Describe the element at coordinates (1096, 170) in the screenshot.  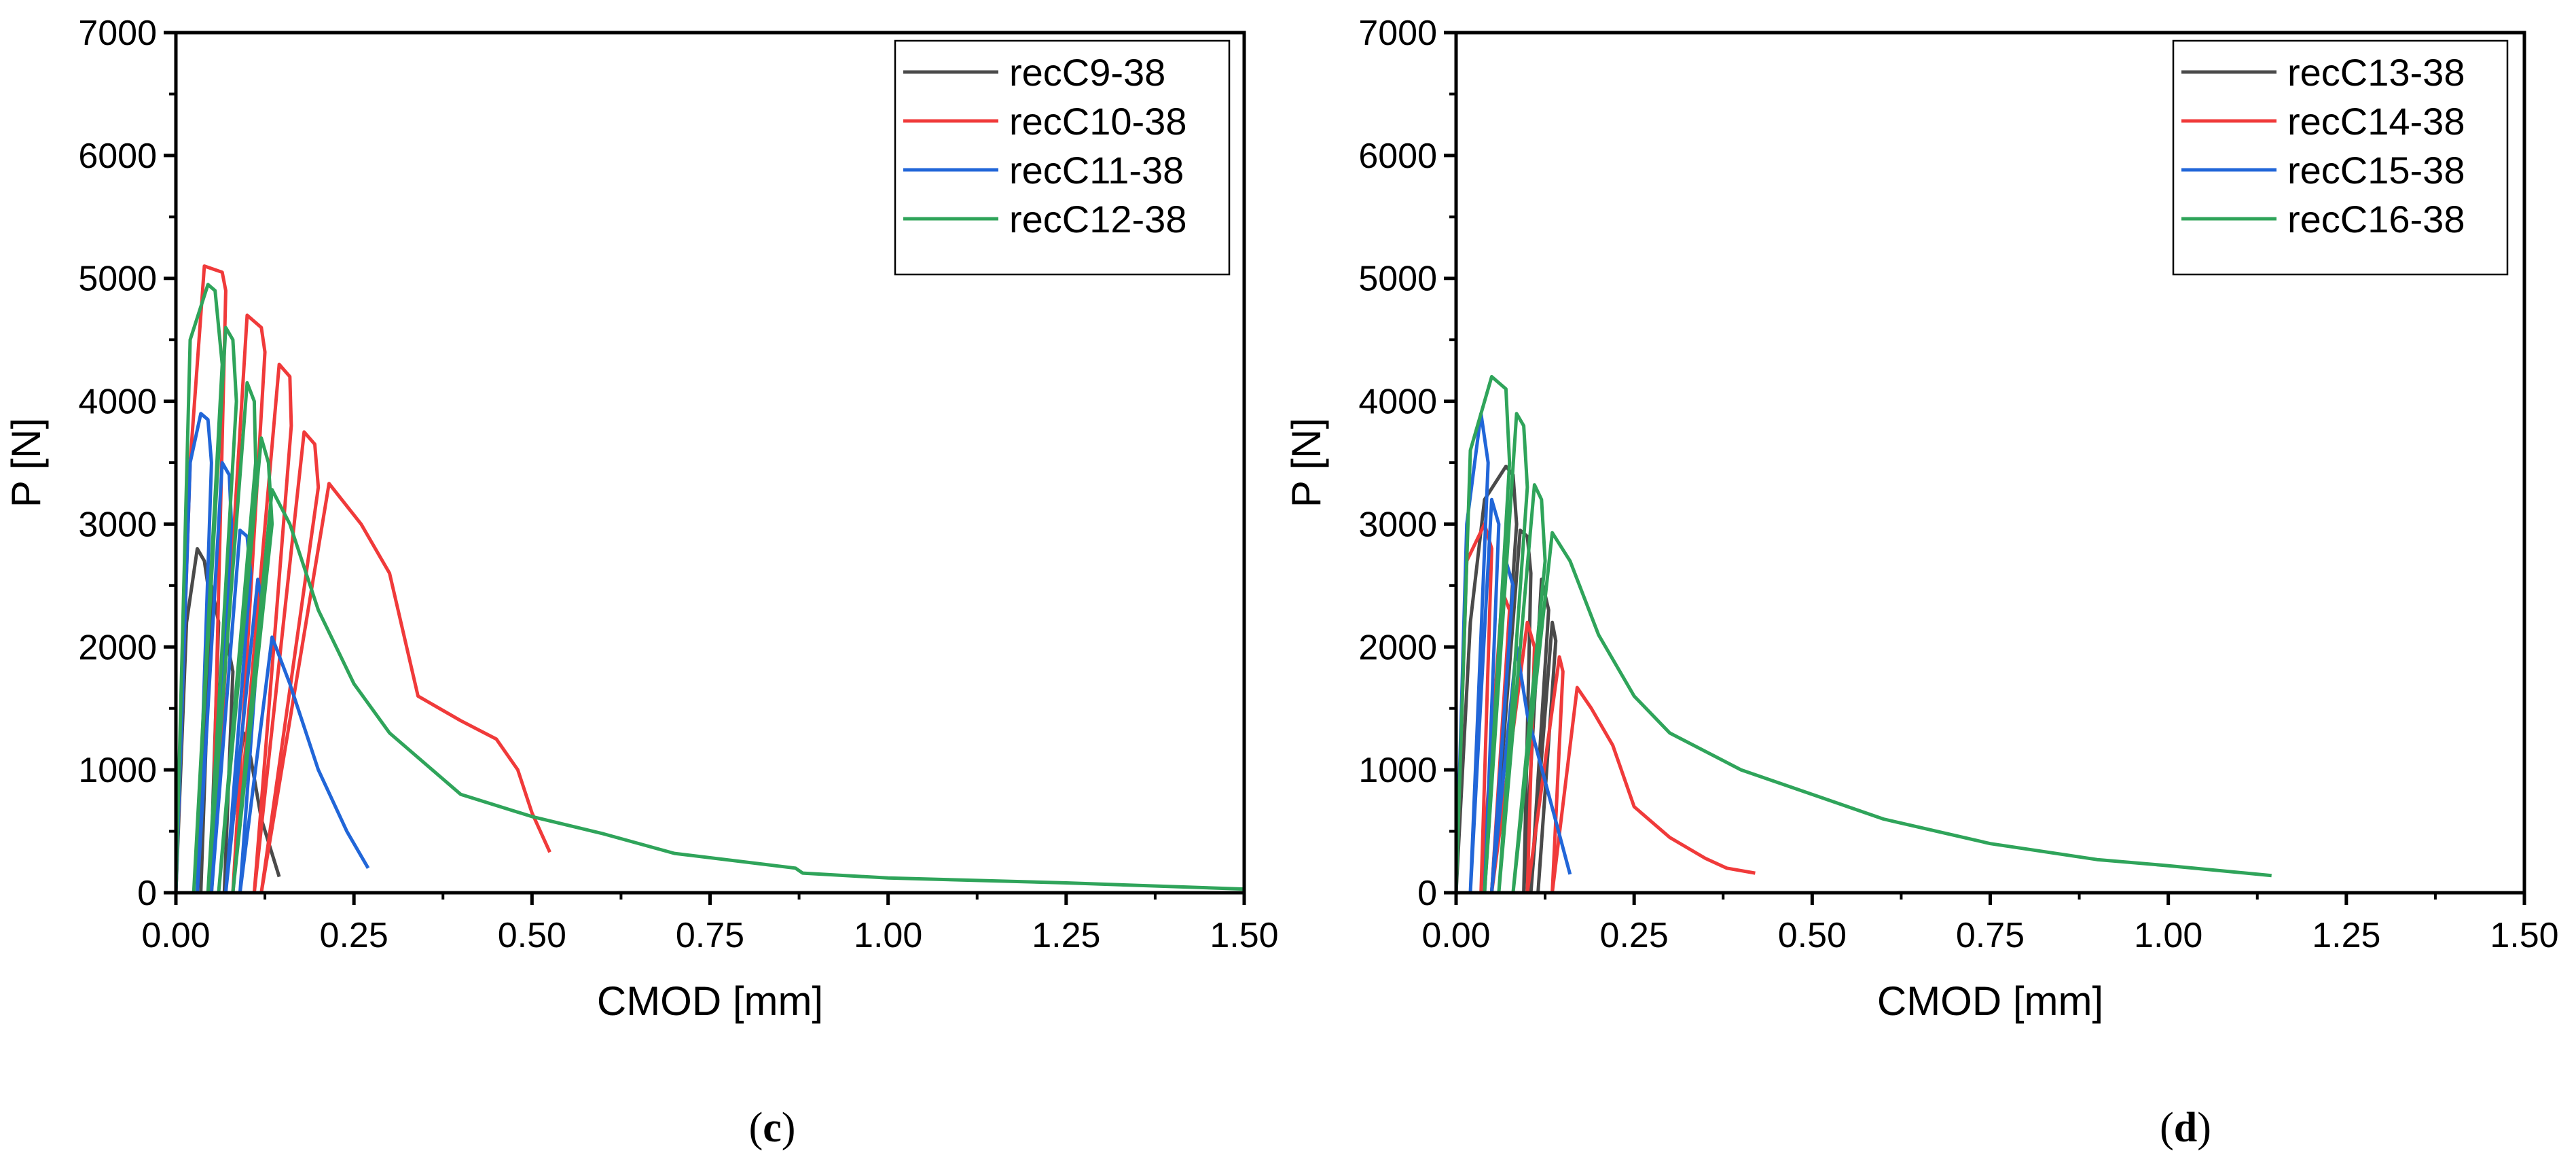
I see `legend-label: recC11-38` at that location.